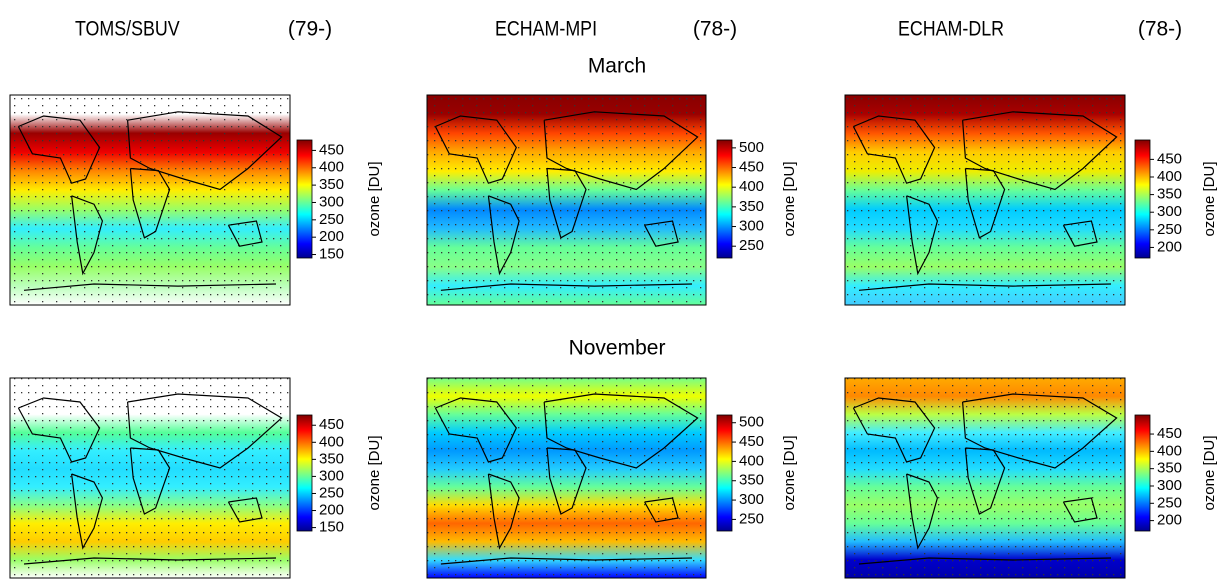 The width and height of the screenshot is (1221, 579). Describe the element at coordinates (617, 66) in the screenshot. I see `row-title: March` at that location.